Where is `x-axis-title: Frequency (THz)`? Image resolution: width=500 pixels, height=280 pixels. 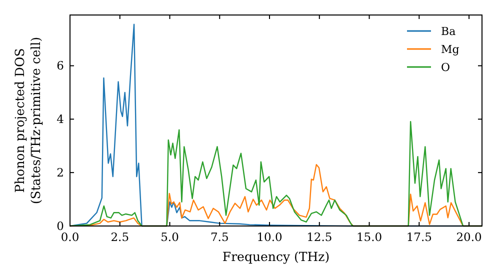 x-axis-title: Frequency (THz) is located at coordinates (276, 256).